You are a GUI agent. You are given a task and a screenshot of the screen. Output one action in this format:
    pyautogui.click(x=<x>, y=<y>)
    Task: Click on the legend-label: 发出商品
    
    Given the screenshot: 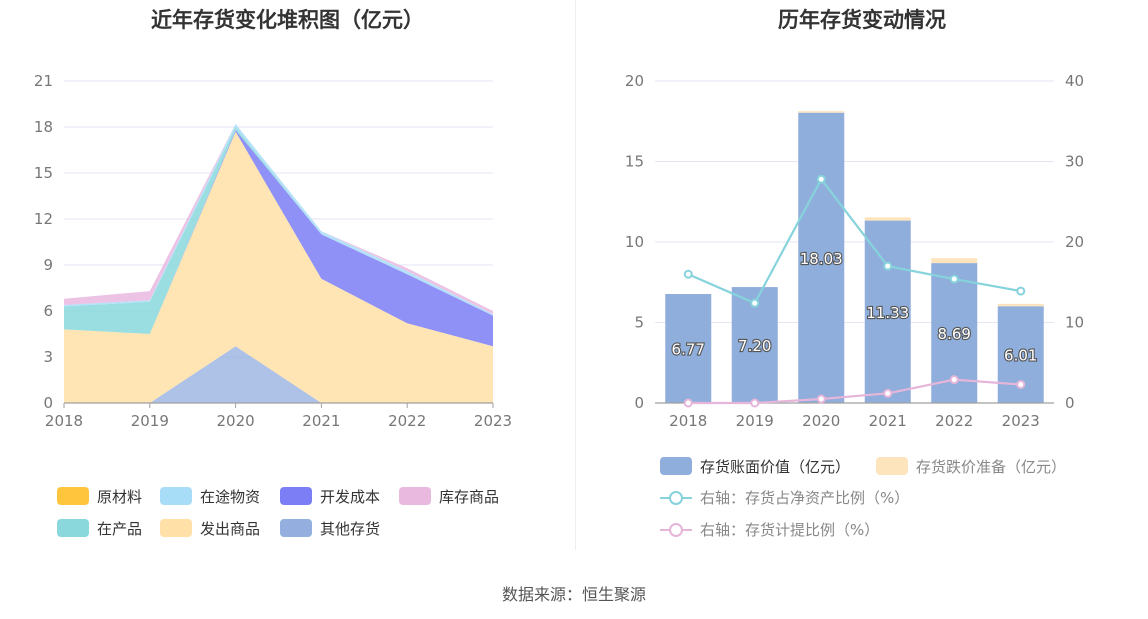 What is the action you would take?
    pyautogui.click(x=230, y=529)
    